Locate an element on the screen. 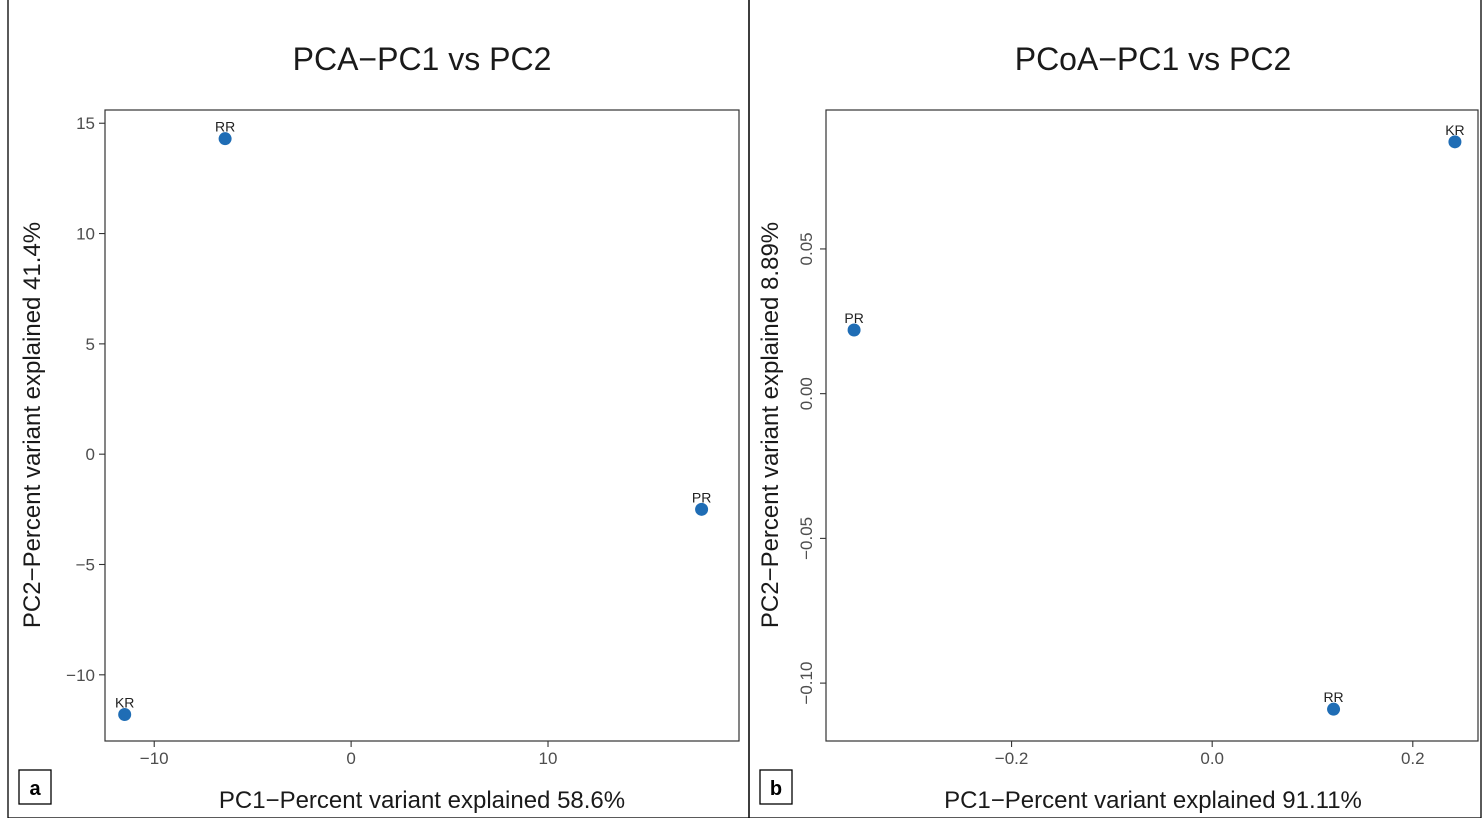  panel-b-point-label-rr: RR is located at coordinates (1333, 697).